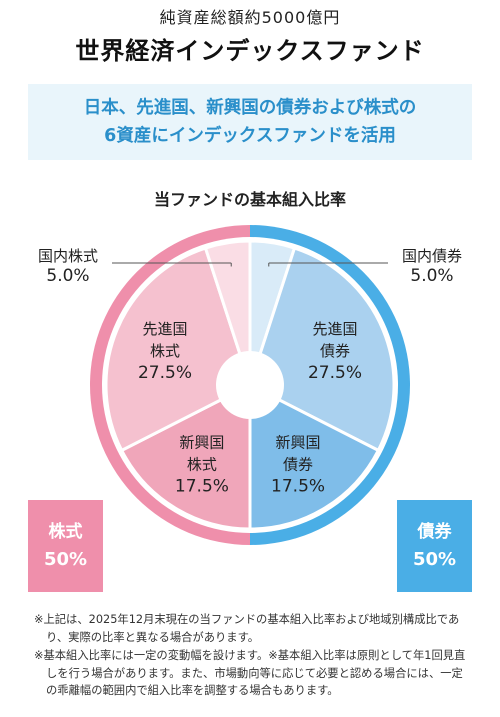  I want to click on stocks-total-value: 50%, so click(65, 559).